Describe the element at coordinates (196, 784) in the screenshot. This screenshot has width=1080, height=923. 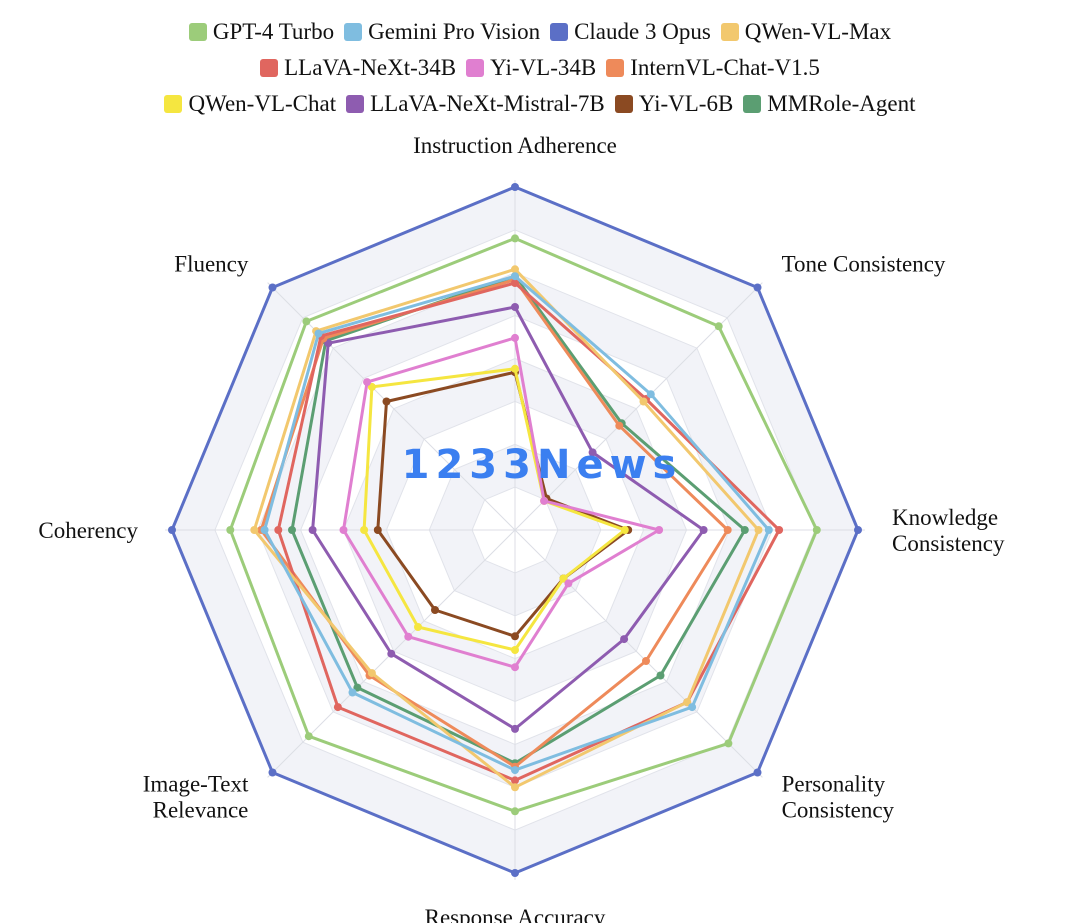
I see `axis-label-image-text-relevance: Image-Text` at that location.